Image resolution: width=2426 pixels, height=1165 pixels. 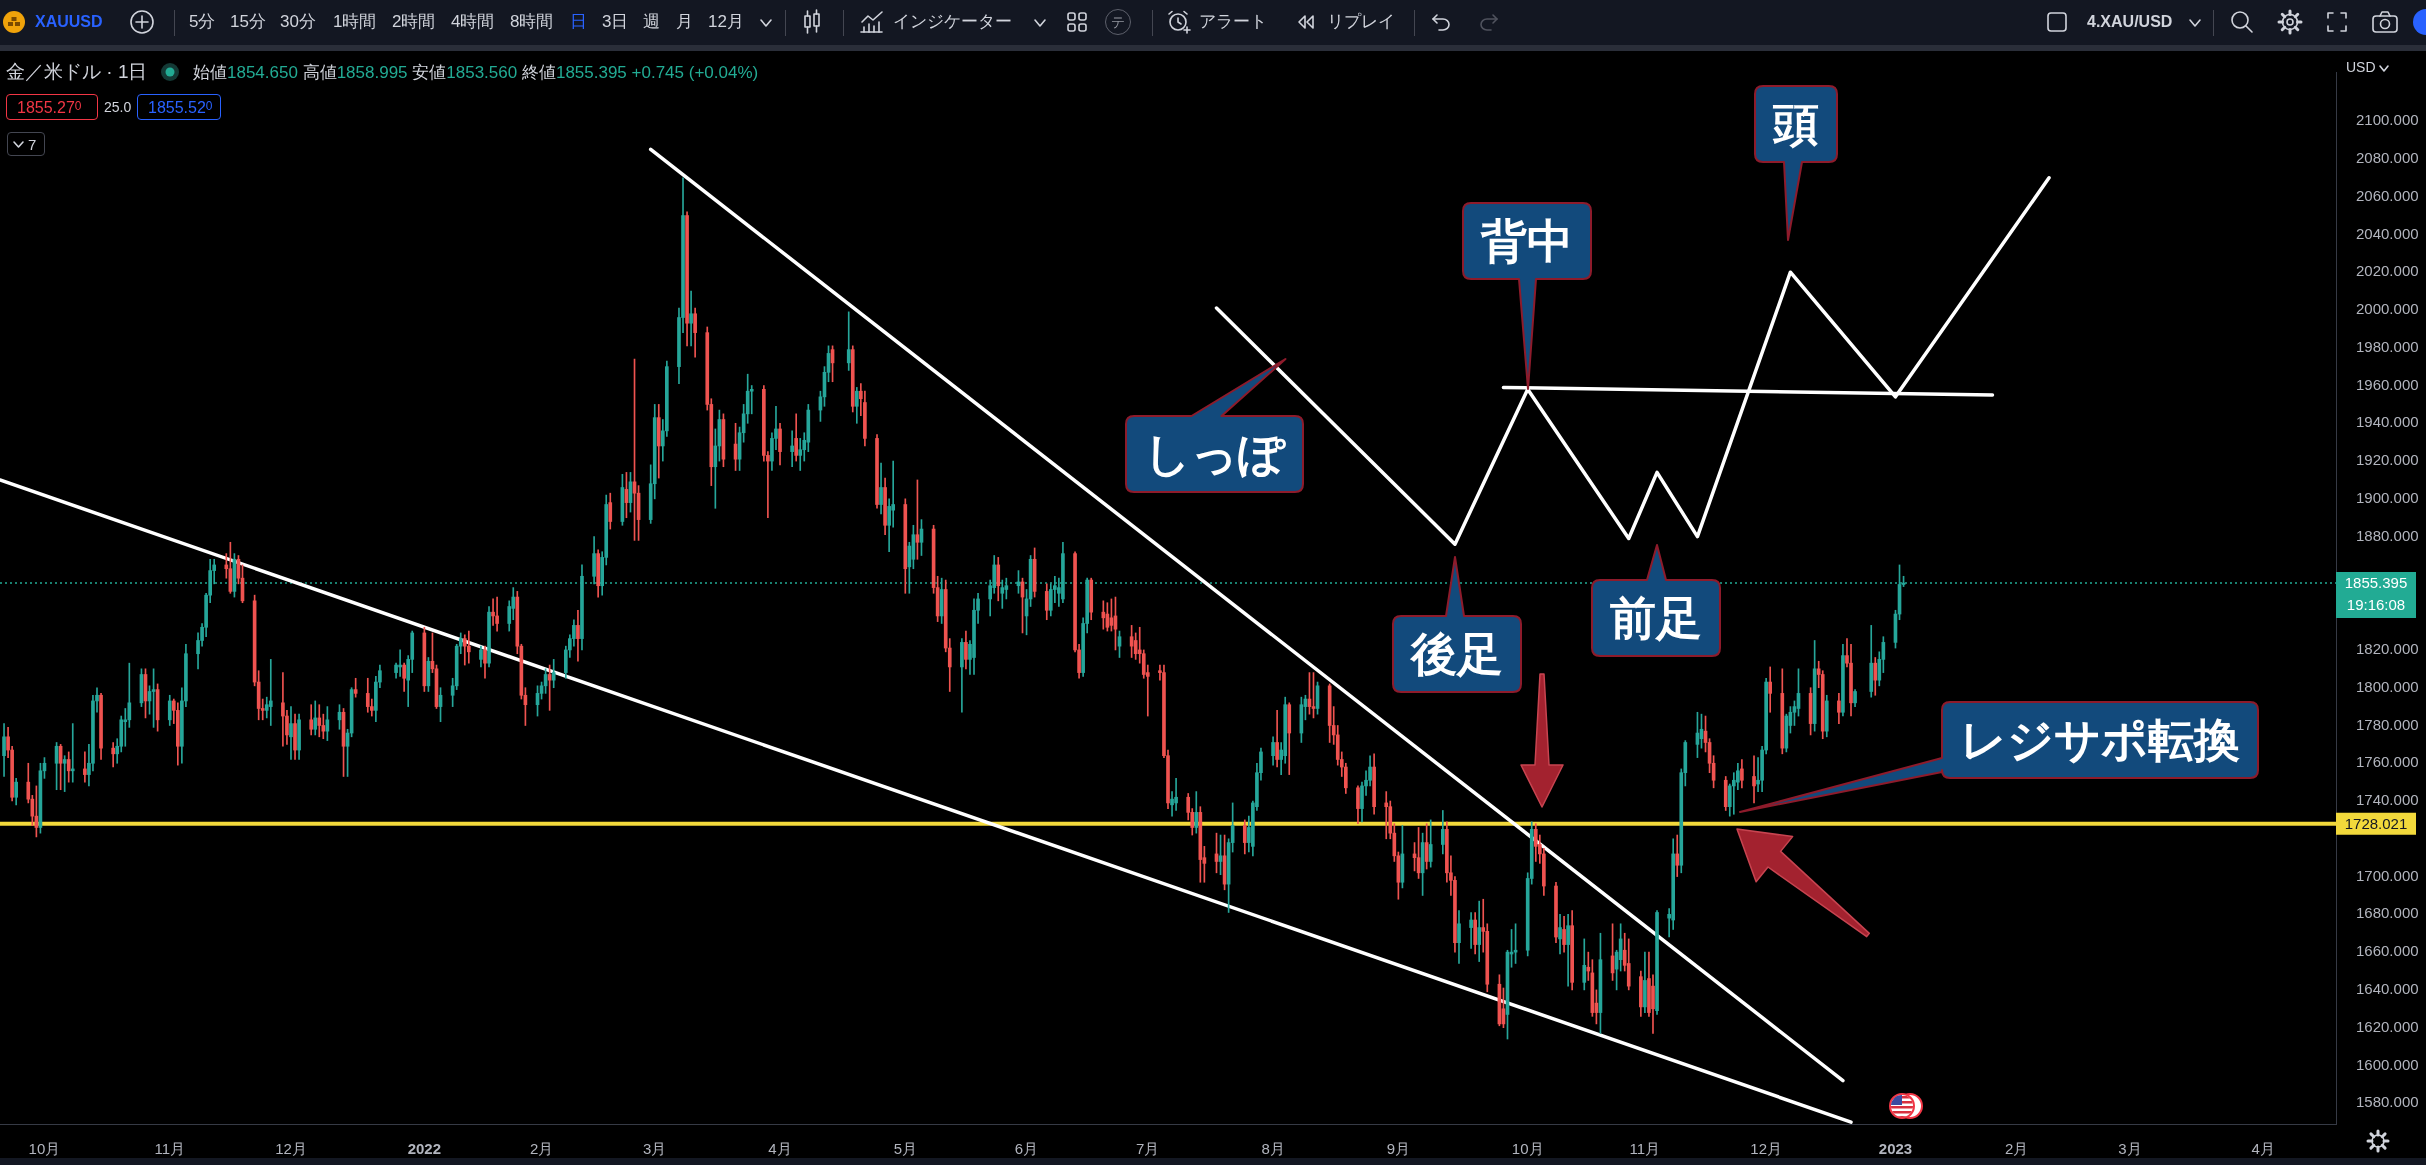 What do you see at coordinates (2387, 1102) in the screenshot?
I see `y-tick-label: 1580.000` at bounding box center [2387, 1102].